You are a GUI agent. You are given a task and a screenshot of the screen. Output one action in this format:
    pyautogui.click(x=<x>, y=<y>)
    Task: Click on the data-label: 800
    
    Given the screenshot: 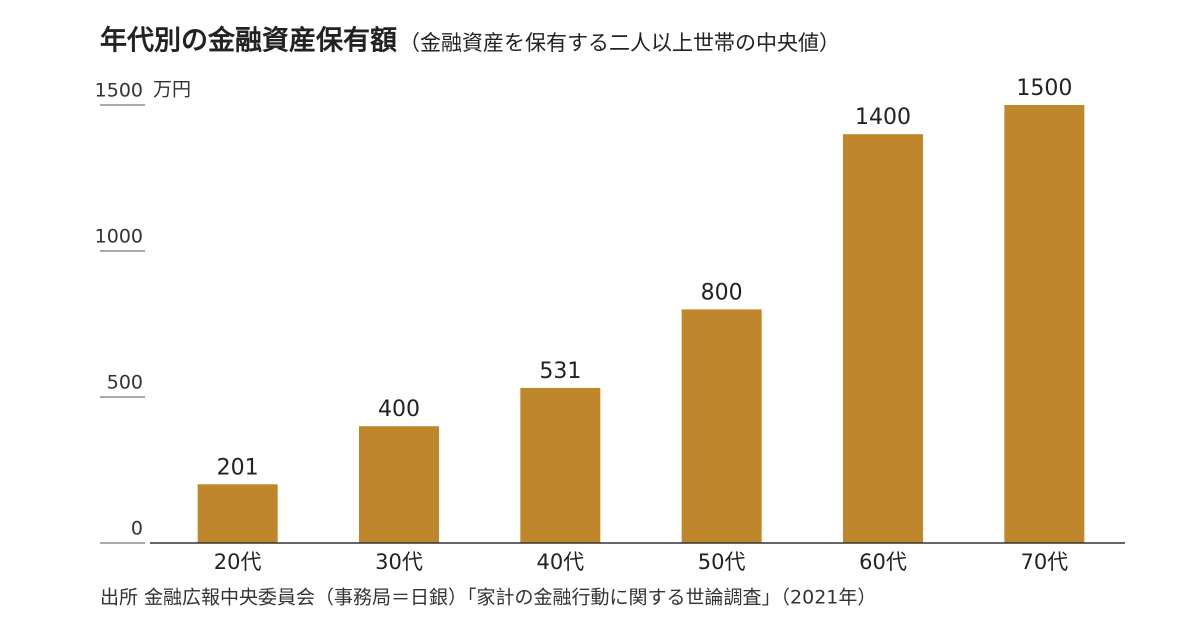 What is the action you would take?
    pyautogui.click(x=722, y=292)
    